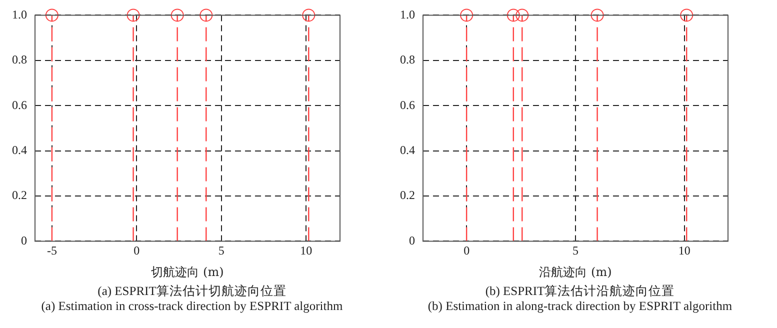 The image size is (777, 328). I want to click on x-tick-label: -5, so click(51, 251).